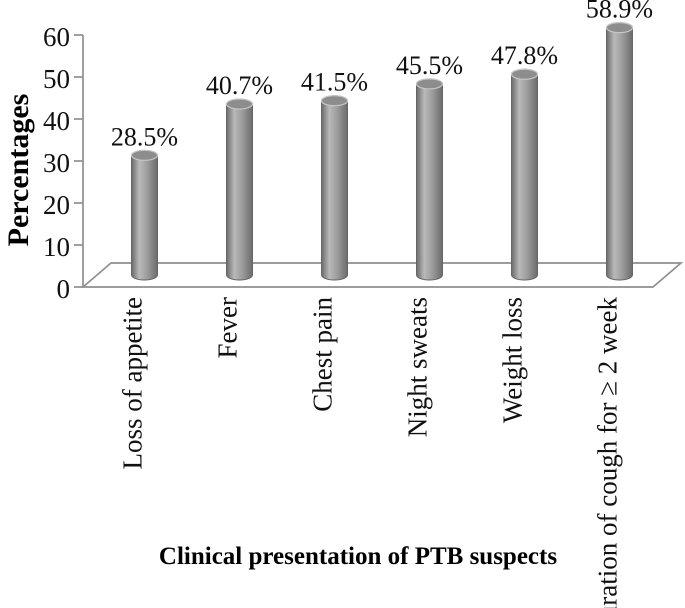 This screenshot has width=685, height=608. What do you see at coordinates (64, 289) in the screenshot?
I see `y-tick-label: 0` at bounding box center [64, 289].